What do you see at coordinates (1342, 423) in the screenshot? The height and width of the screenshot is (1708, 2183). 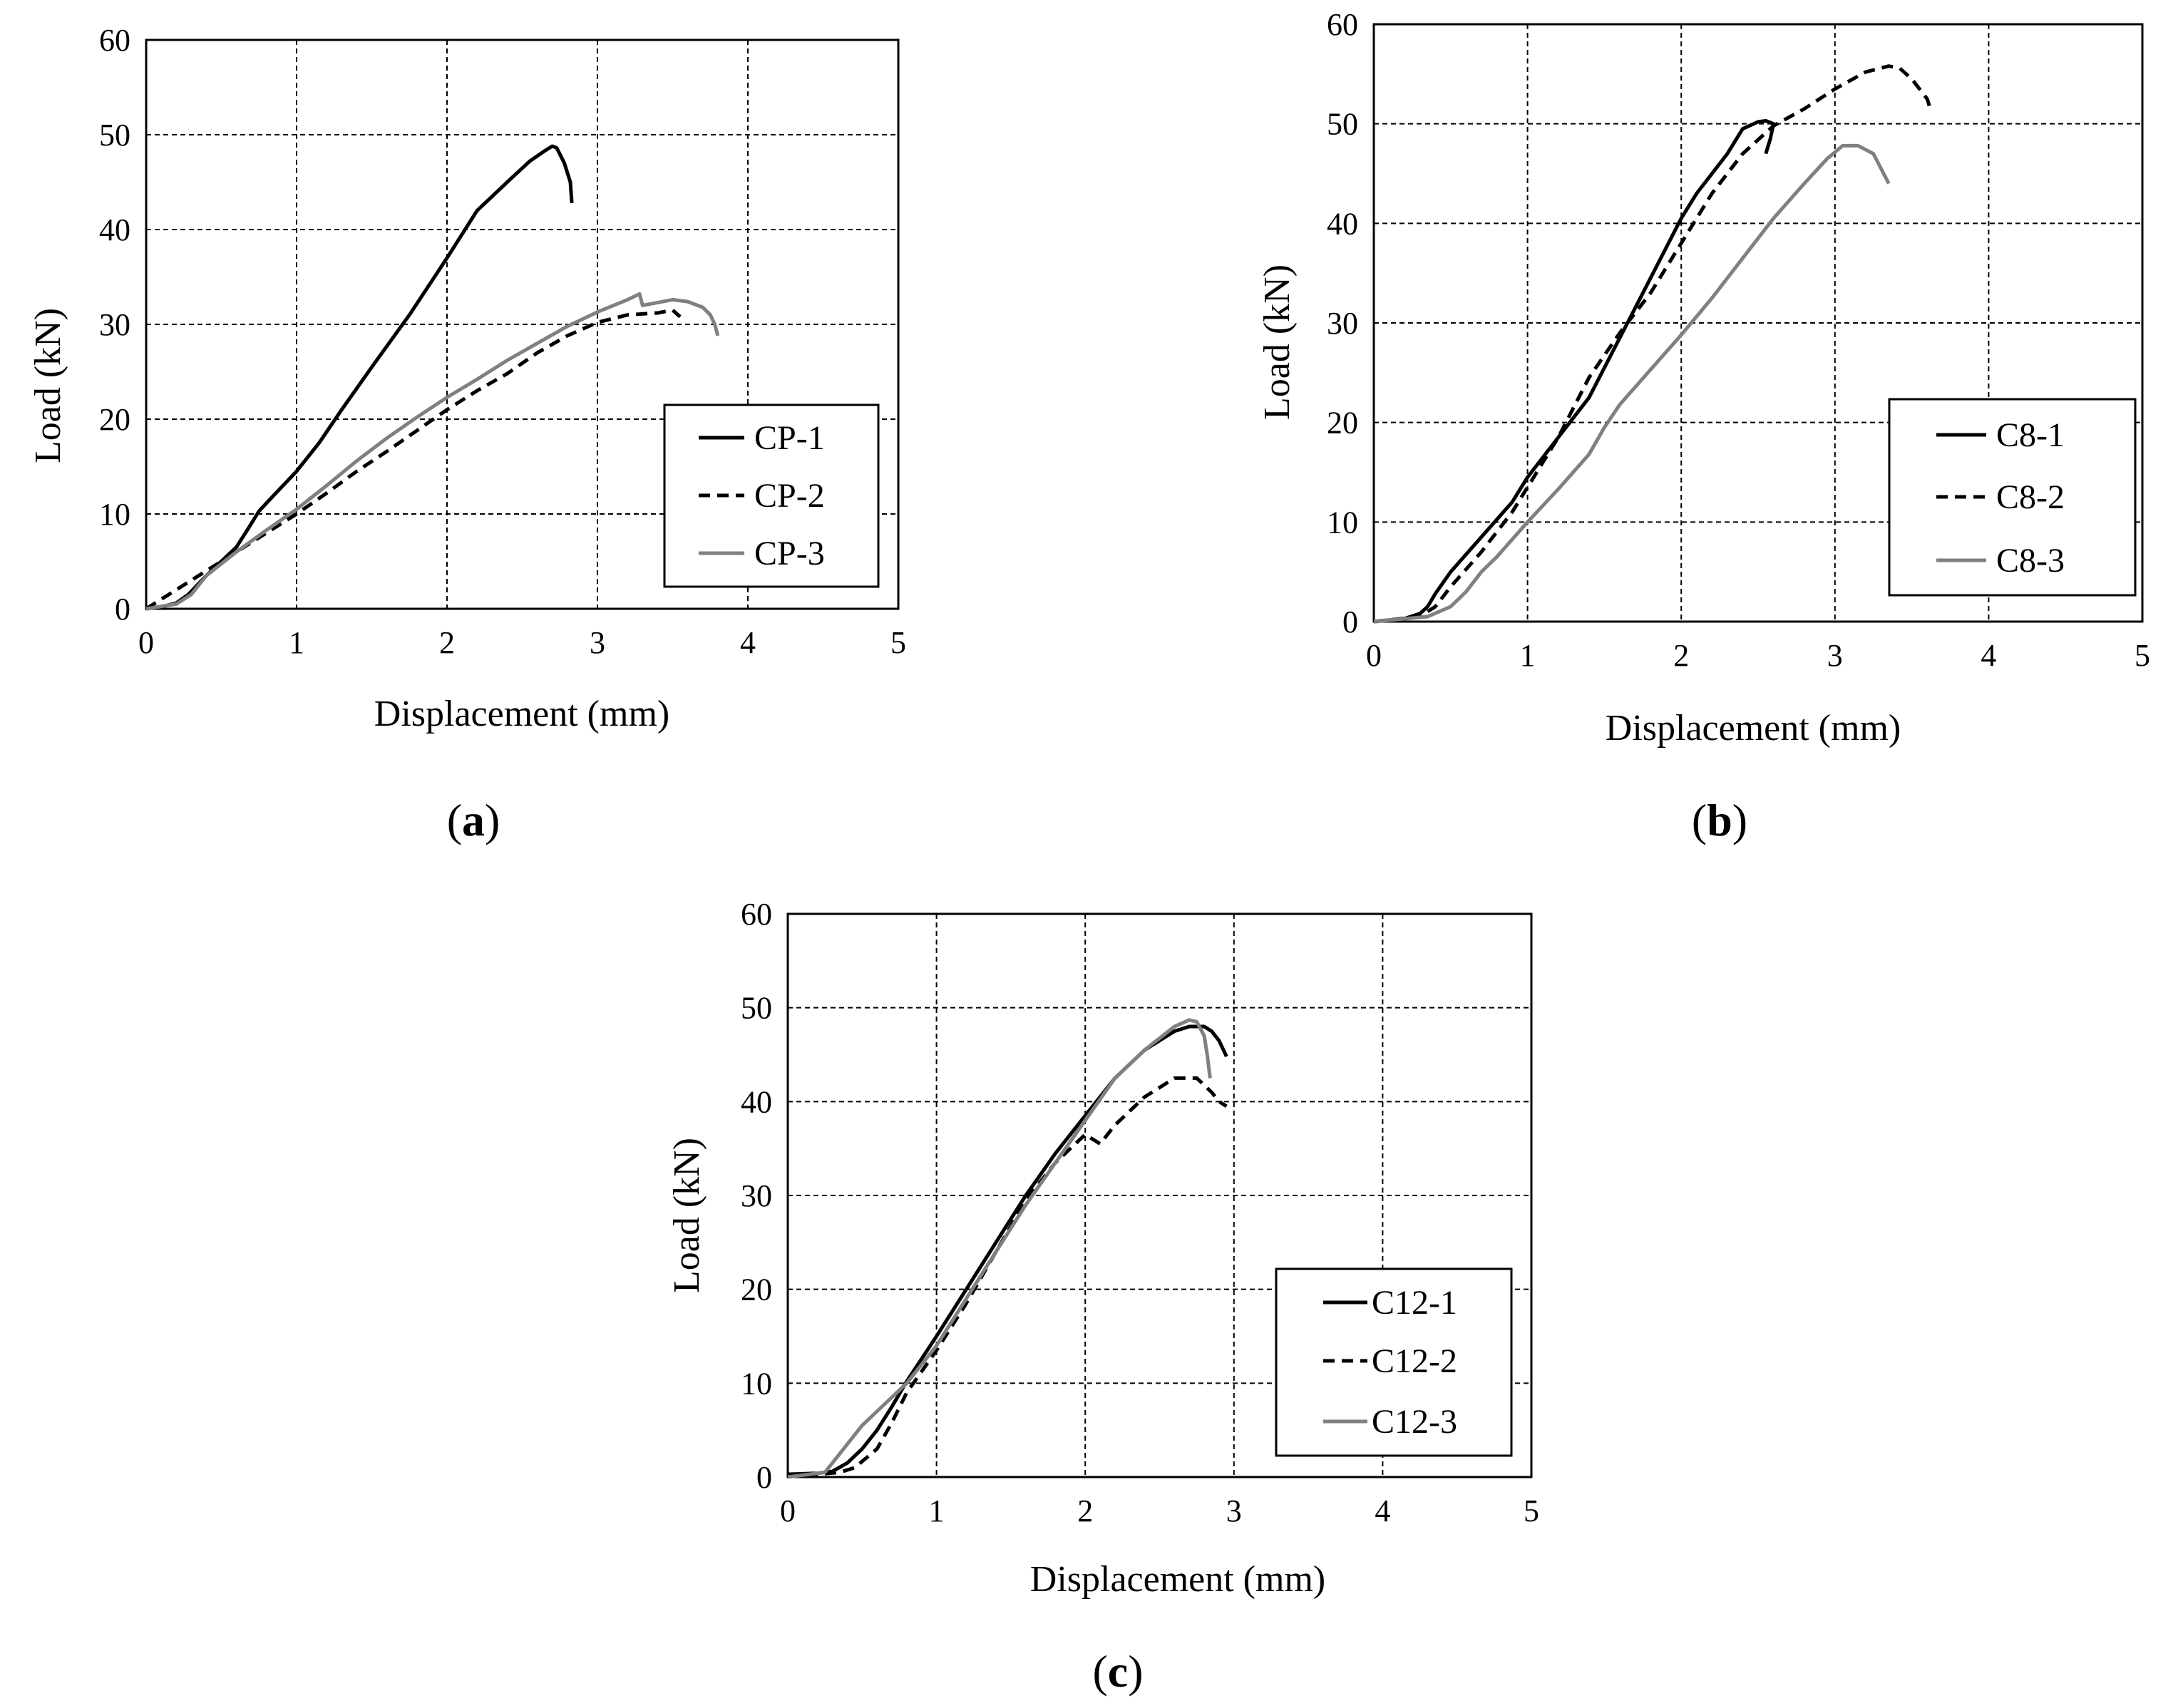 I see `chart-b-ytick-label: 20` at bounding box center [1342, 423].